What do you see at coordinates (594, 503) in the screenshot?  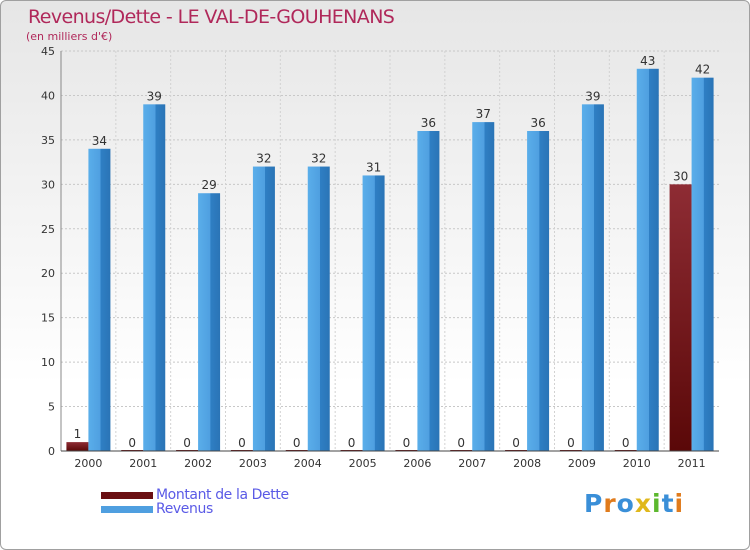 I see `logo-letter: P` at bounding box center [594, 503].